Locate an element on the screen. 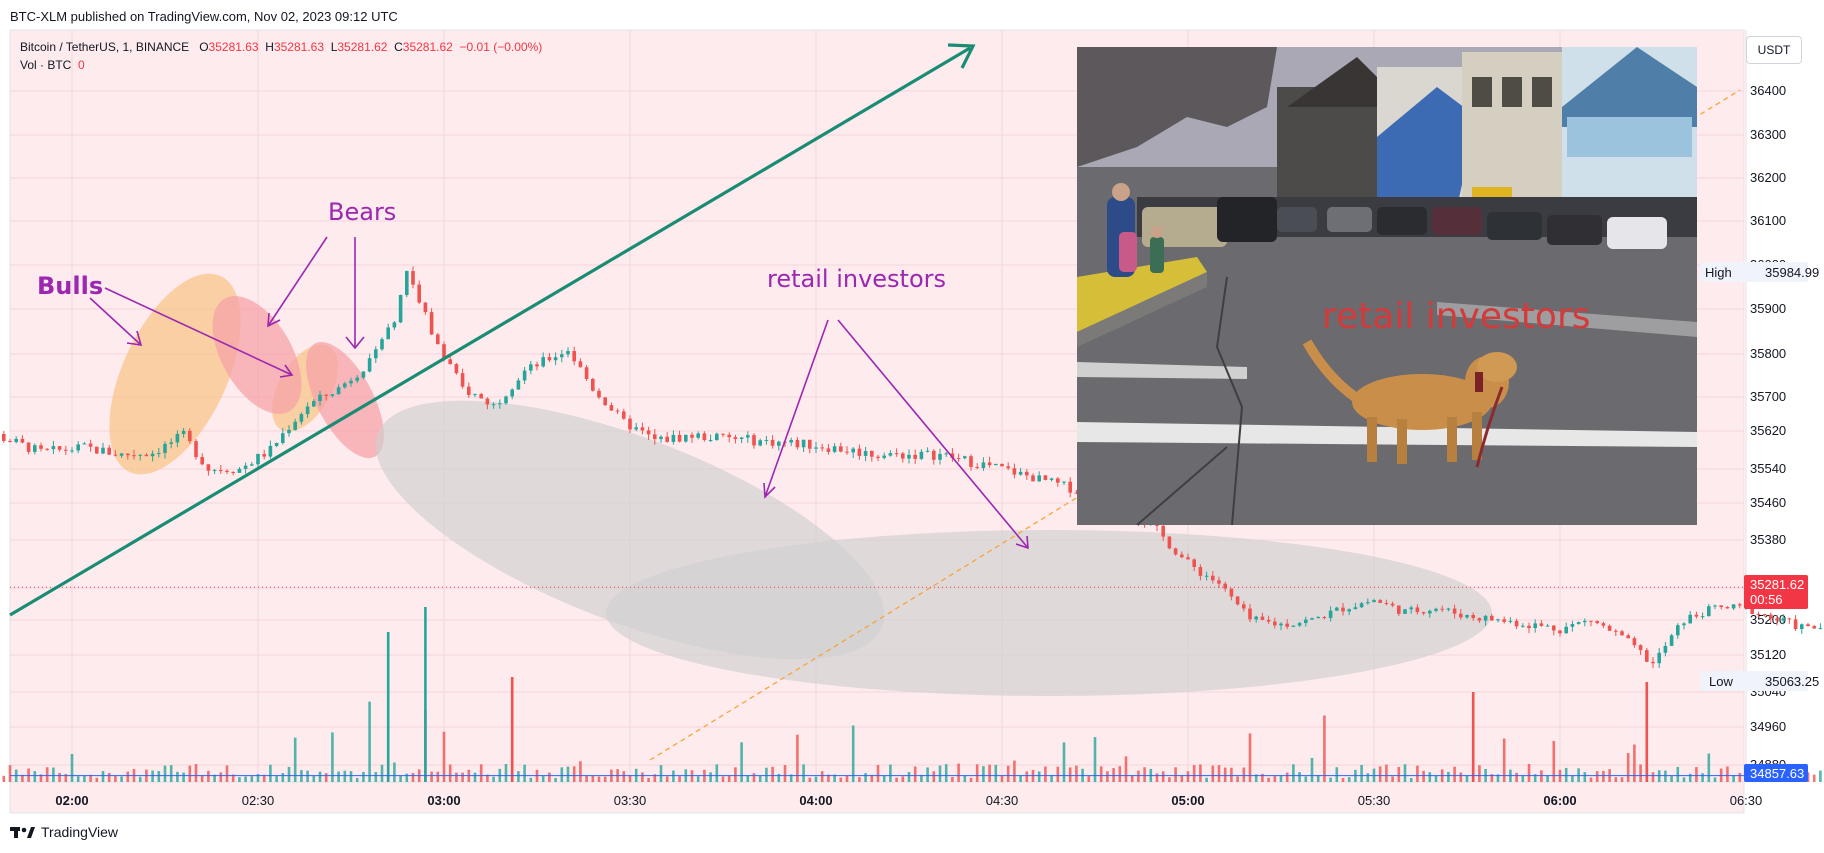 This screenshot has height=853, width=1824. y-tick-label: 35700 is located at coordinates (1768, 396).